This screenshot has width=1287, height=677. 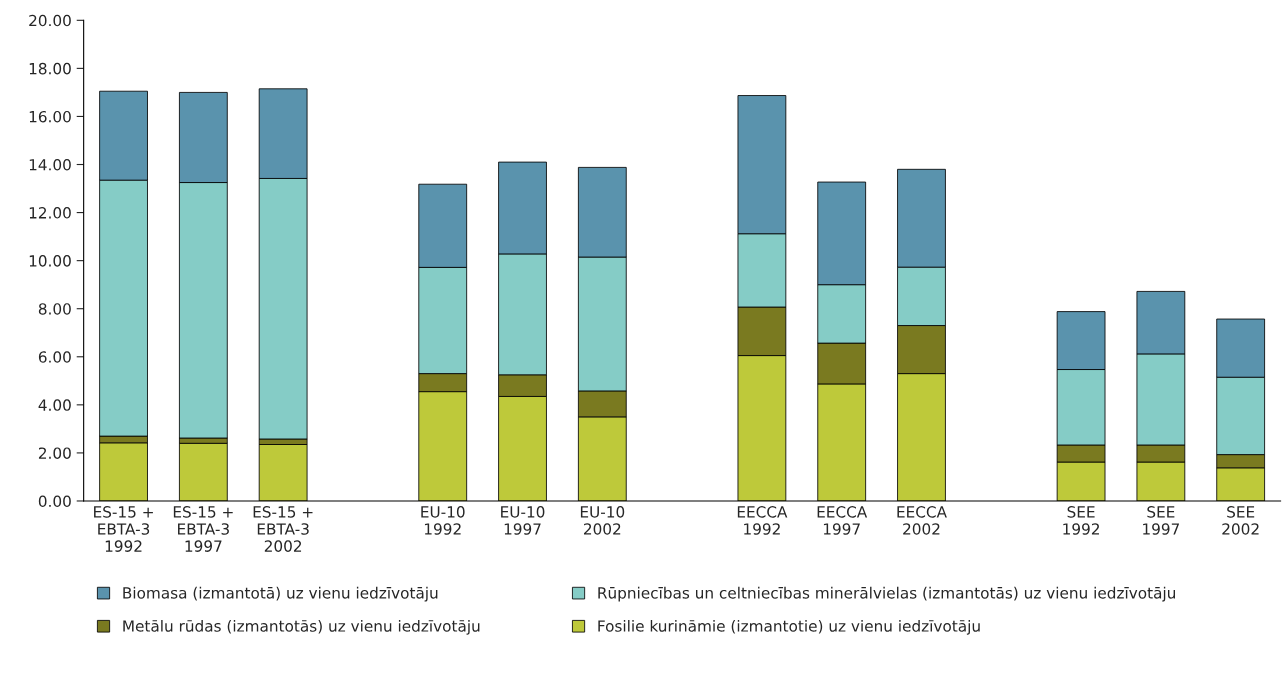 What do you see at coordinates (1240, 520) in the screenshot?
I see `x-tick-label: SEE 2002` at bounding box center [1240, 520].